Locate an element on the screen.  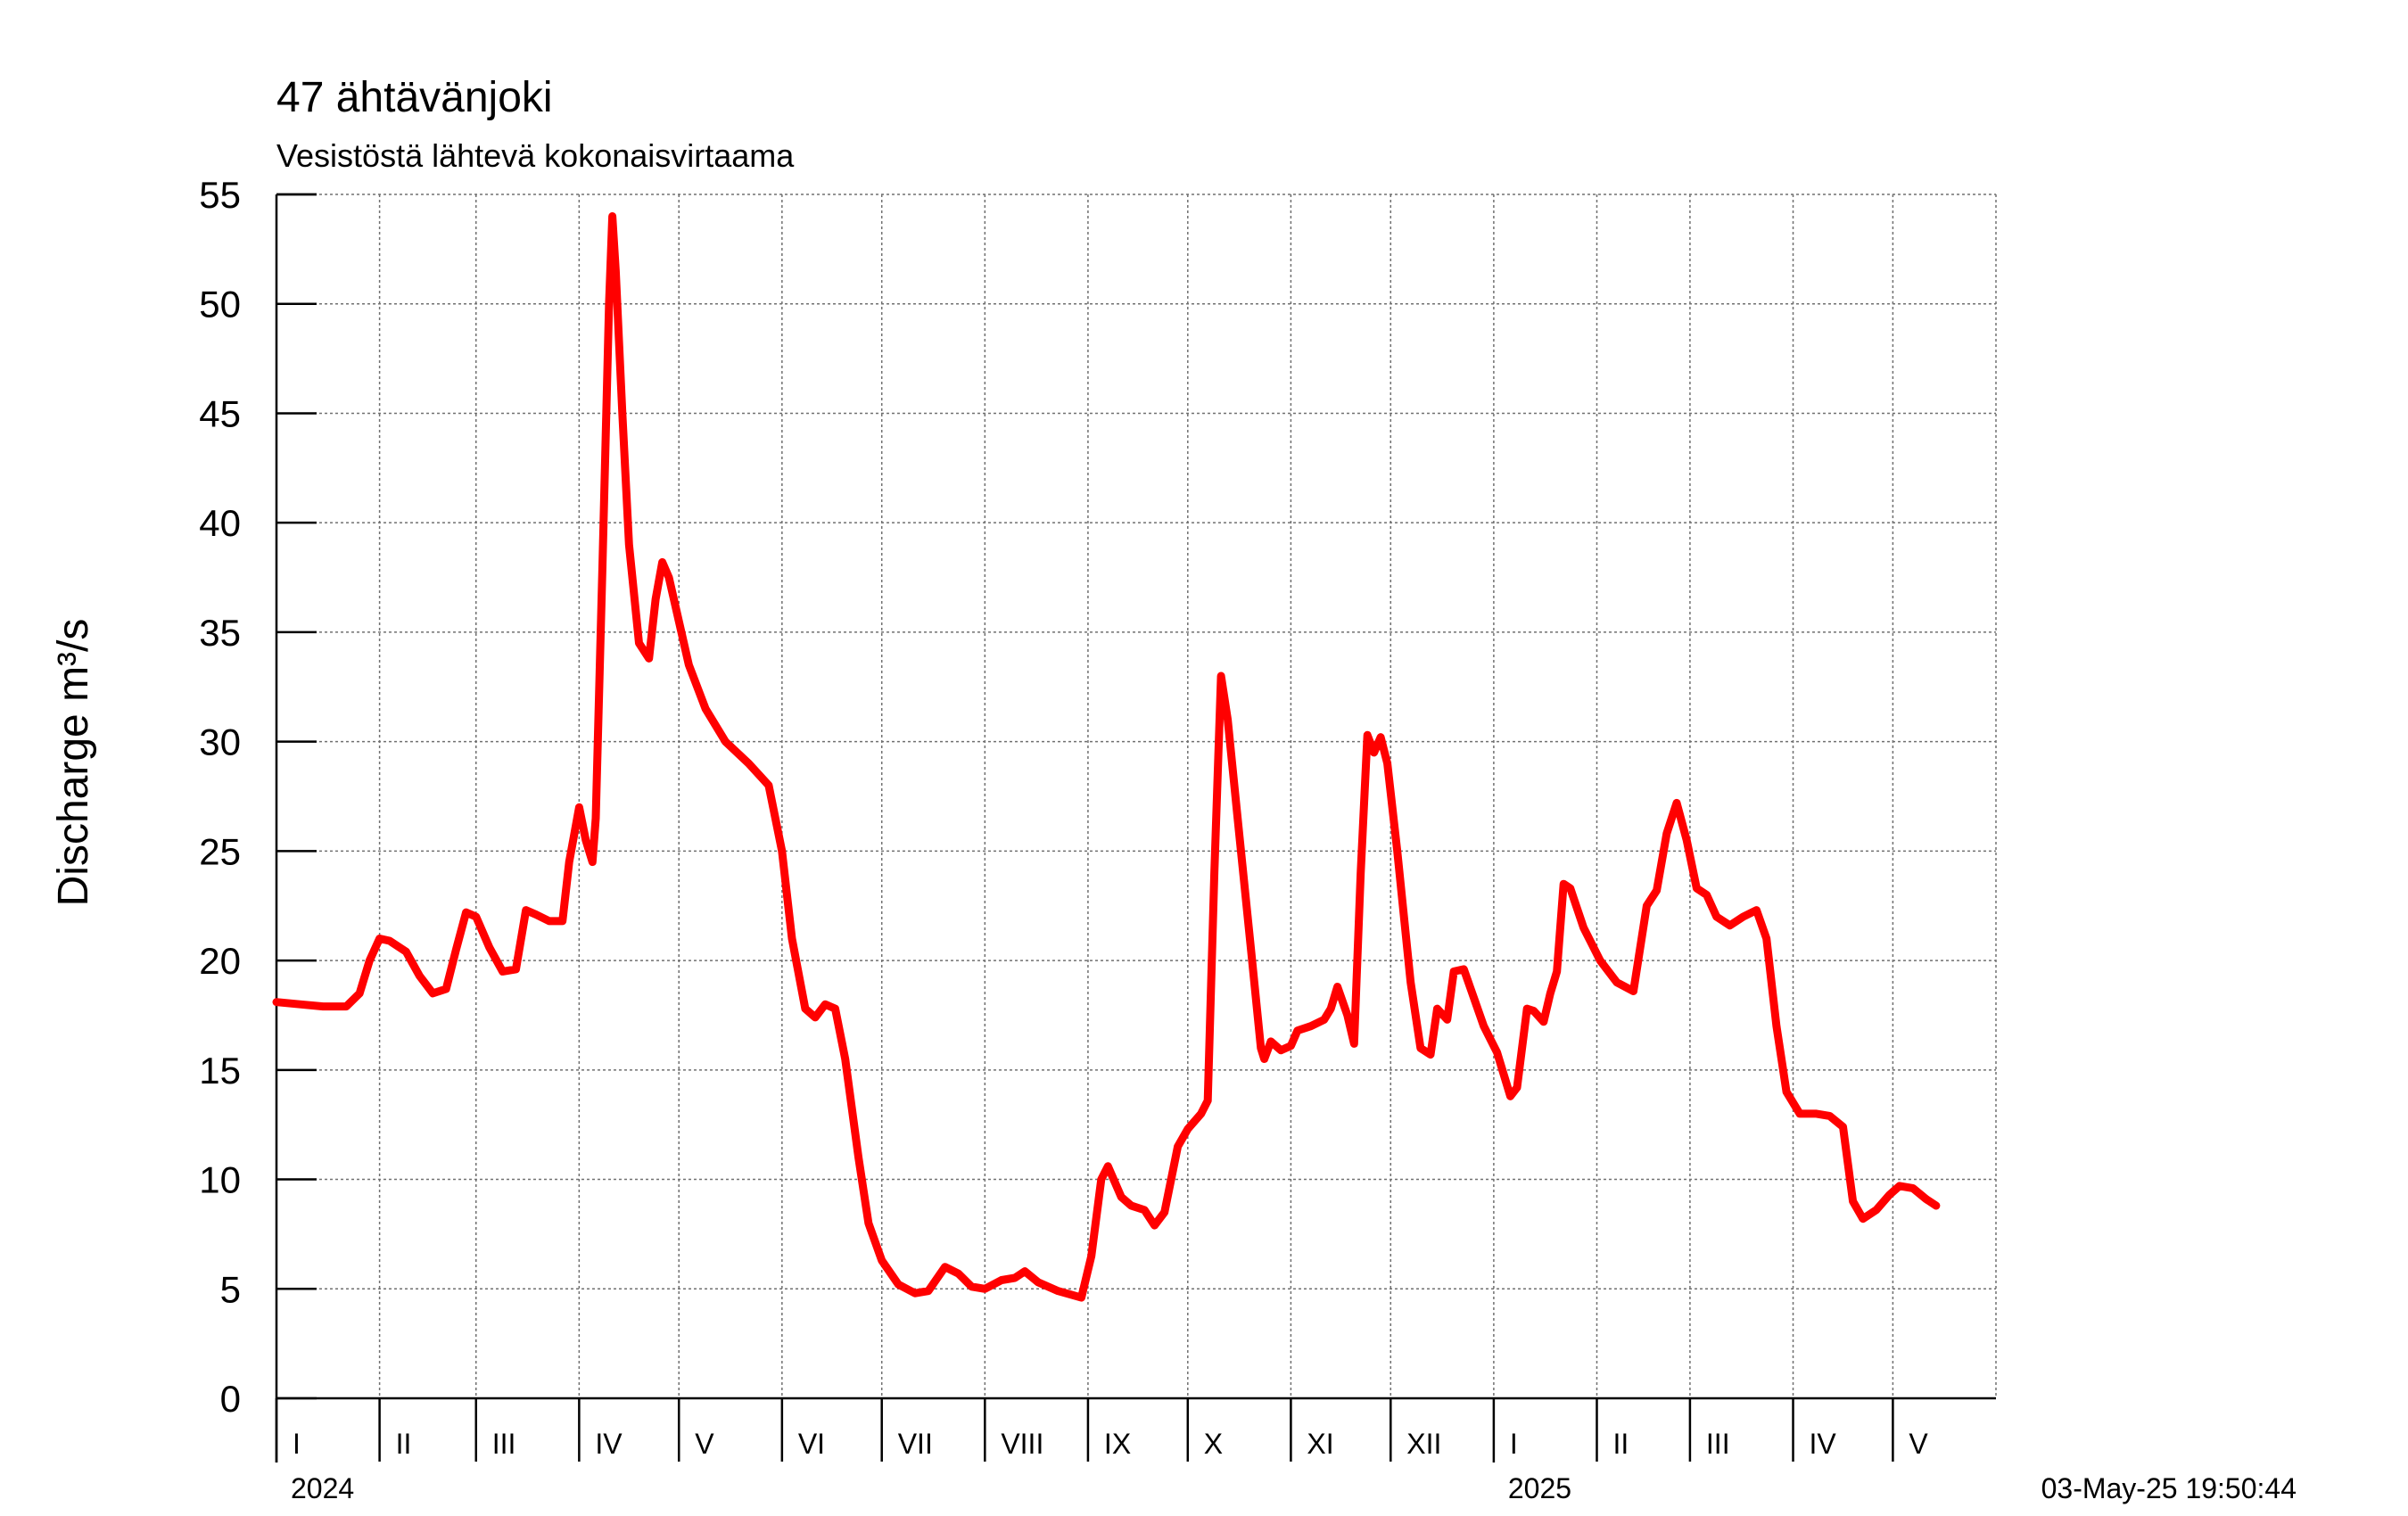
timestamp: 03-May-25 19:50:44 is located at coordinates (2169, 1488).